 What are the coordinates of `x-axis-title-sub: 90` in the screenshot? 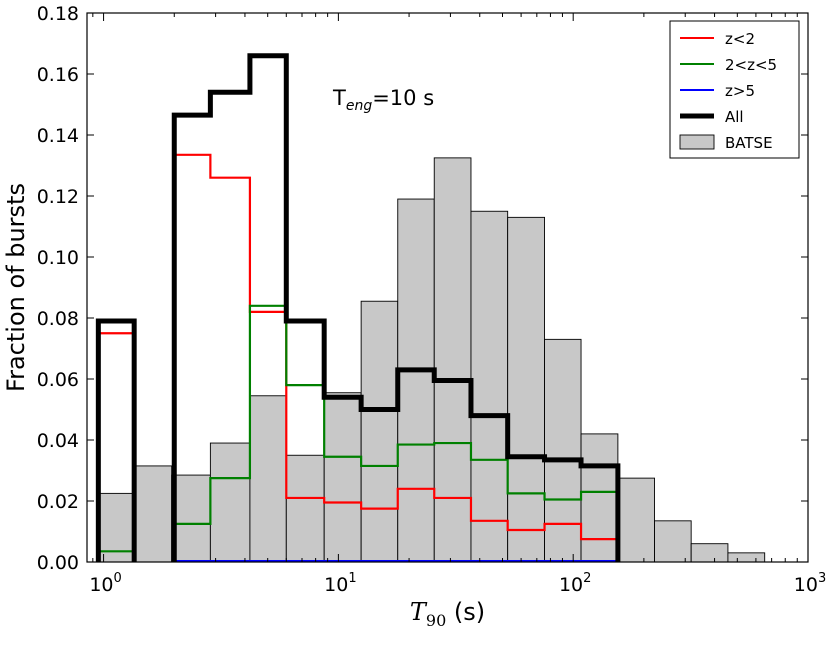 It's located at (436, 620).